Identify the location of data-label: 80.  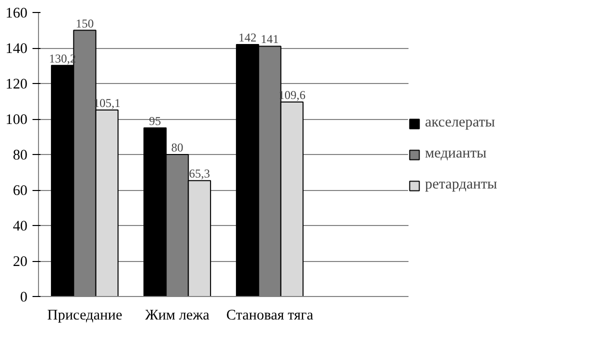
(177, 147).